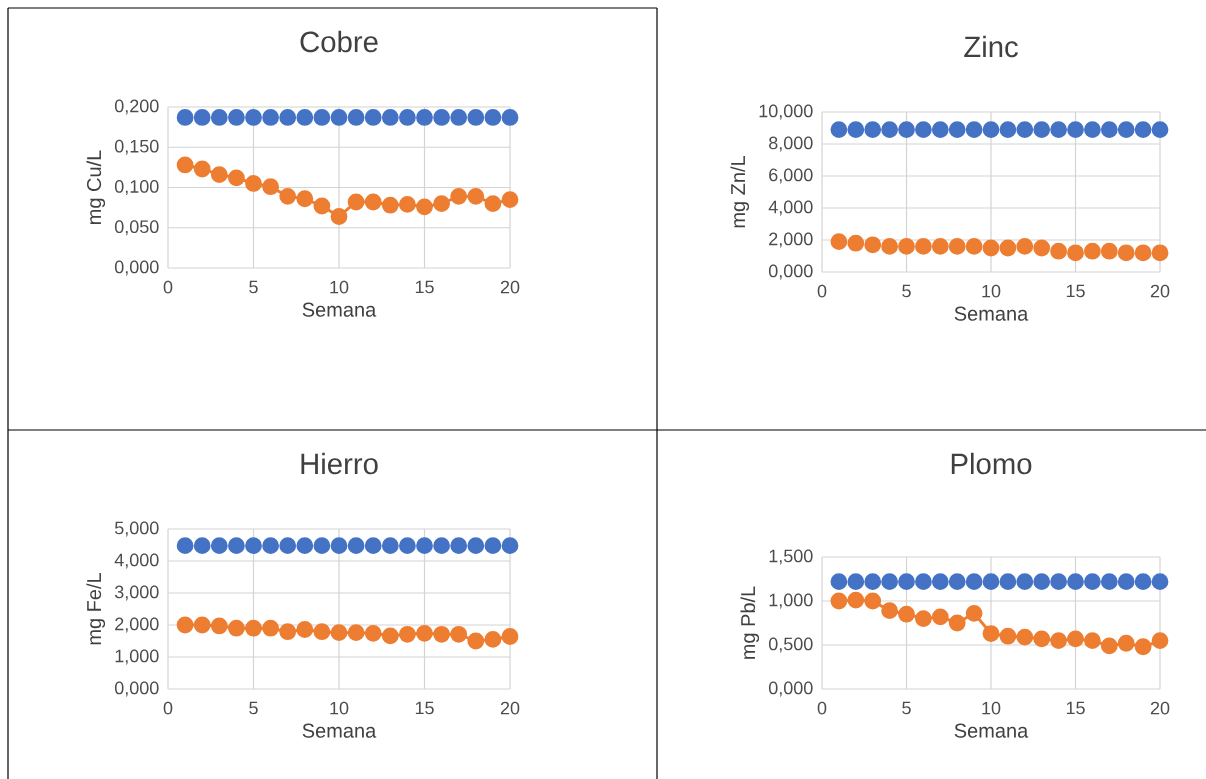 The image size is (1206, 779). What do you see at coordinates (740, 192) in the screenshot?
I see `y-axis-title: mg Zn/L` at bounding box center [740, 192].